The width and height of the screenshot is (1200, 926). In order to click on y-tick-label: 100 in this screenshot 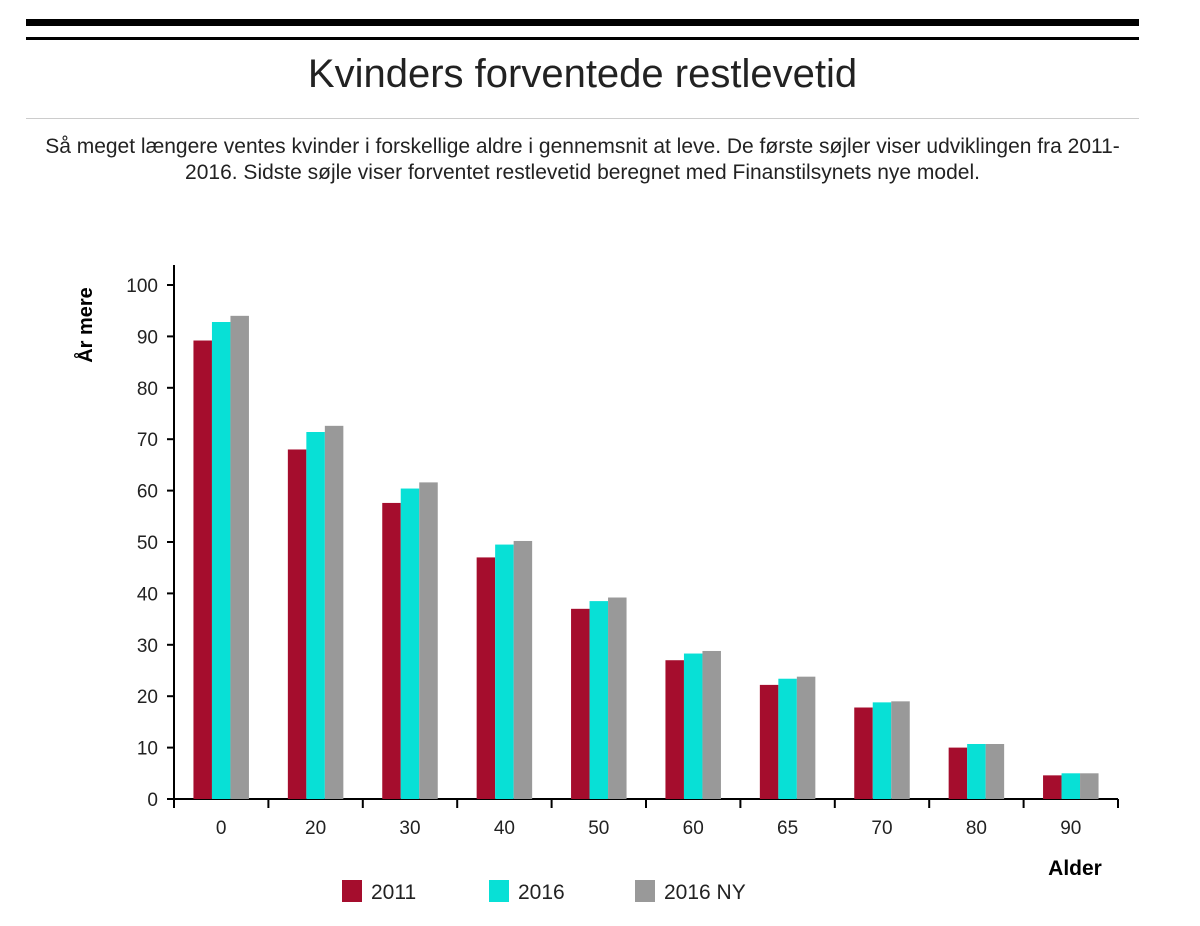, I will do `click(142, 286)`.